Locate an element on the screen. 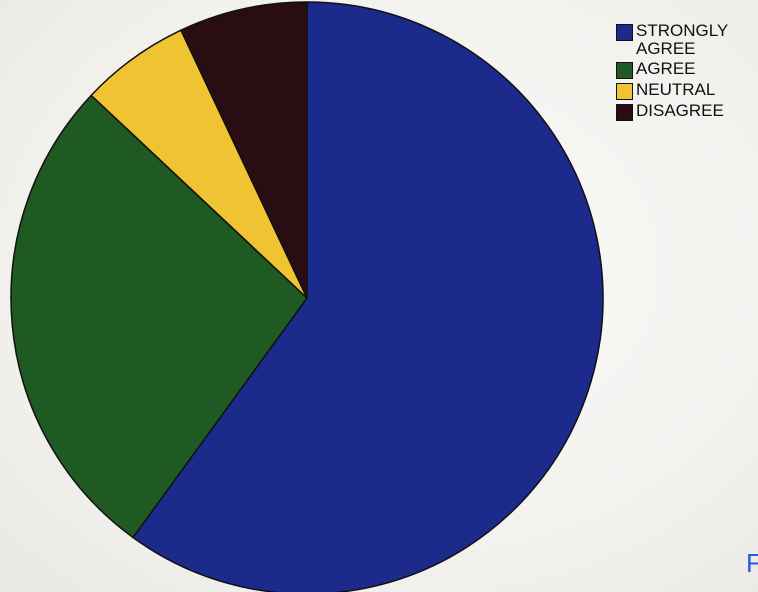  legend-item-agree: AGREE is located at coordinates (685, 69).